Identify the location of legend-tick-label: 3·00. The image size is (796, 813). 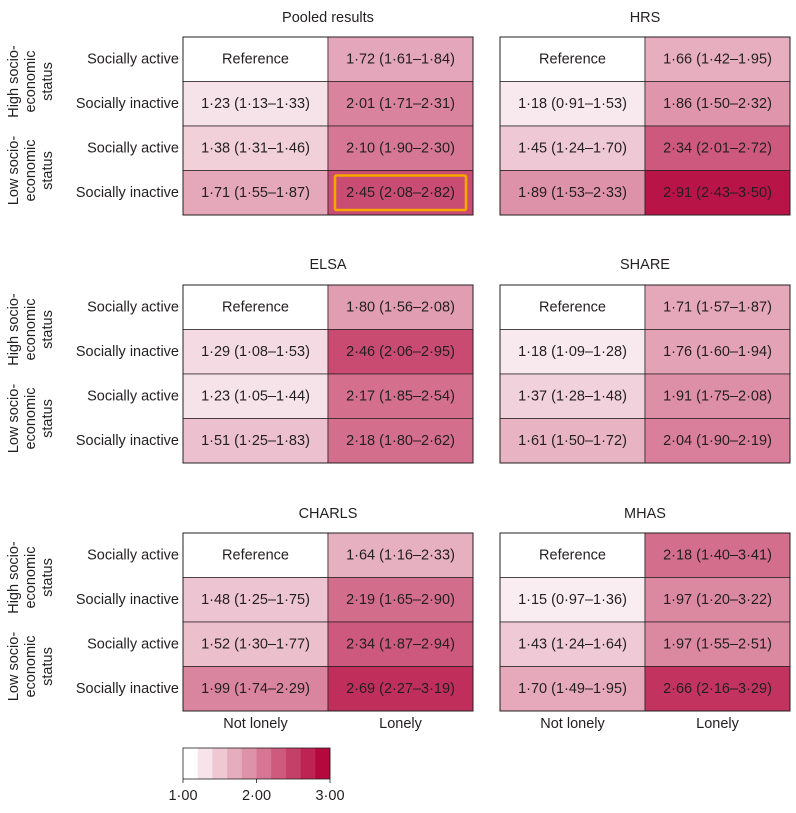
(329, 796).